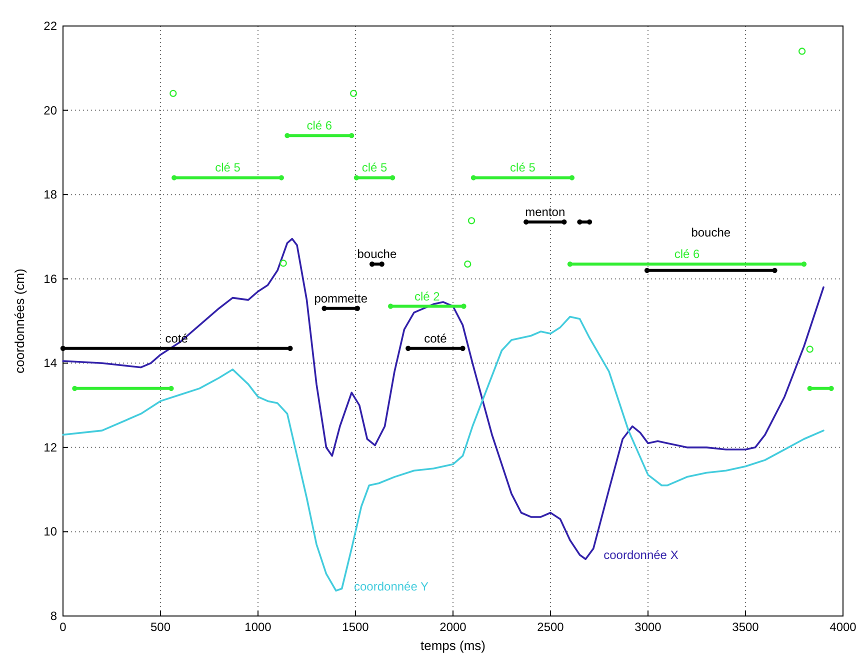  Describe the element at coordinates (356, 627) in the screenshot. I see `x-tick-label: 1500` at that location.